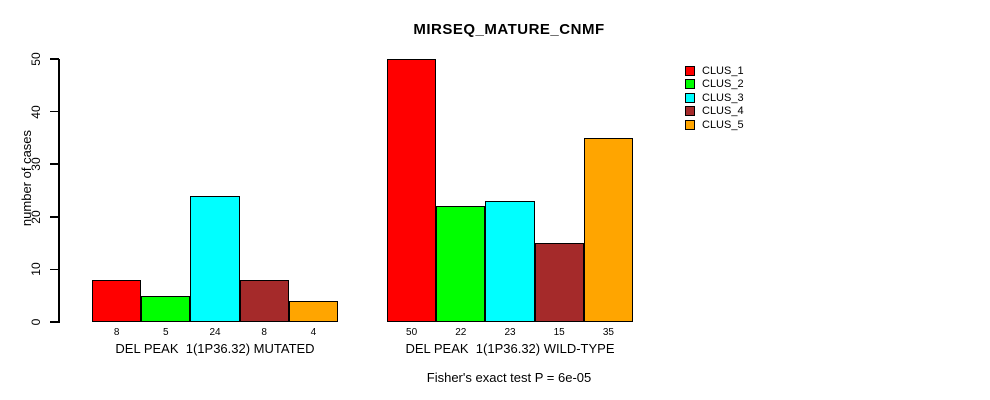 The width and height of the screenshot is (990, 400). What do you see at coordinates (36, 217) in the screenshot?
I see `y-tick-label: 20` at bounding box center [36, 217].